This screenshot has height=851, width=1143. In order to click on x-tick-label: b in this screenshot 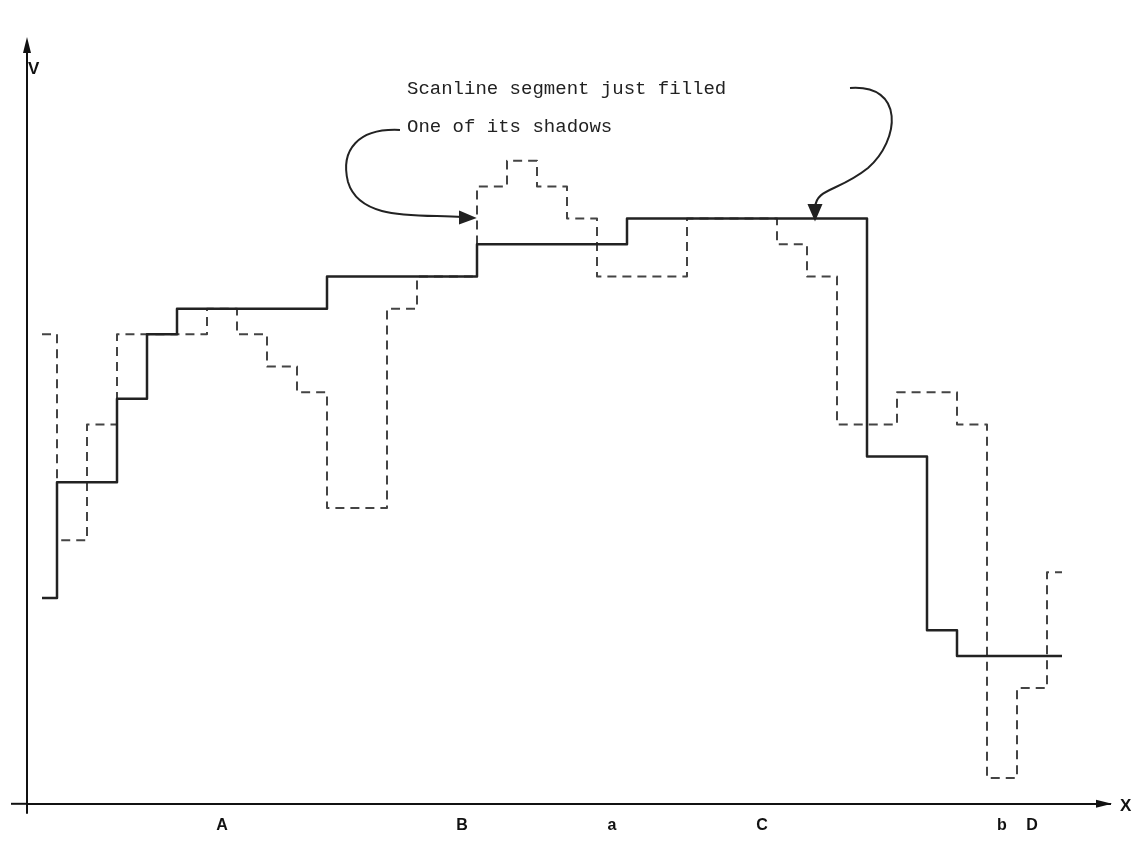, I will do `click(1002, 824)`.